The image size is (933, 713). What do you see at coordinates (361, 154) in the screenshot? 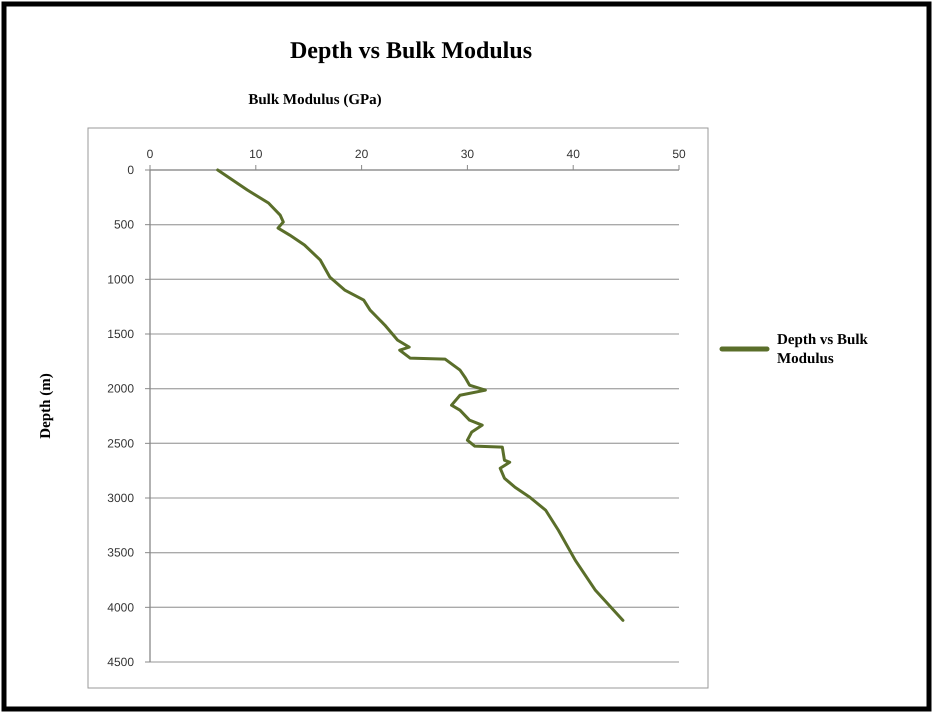
I see `x-tick-label: 20` at bounding box center [361, 154].